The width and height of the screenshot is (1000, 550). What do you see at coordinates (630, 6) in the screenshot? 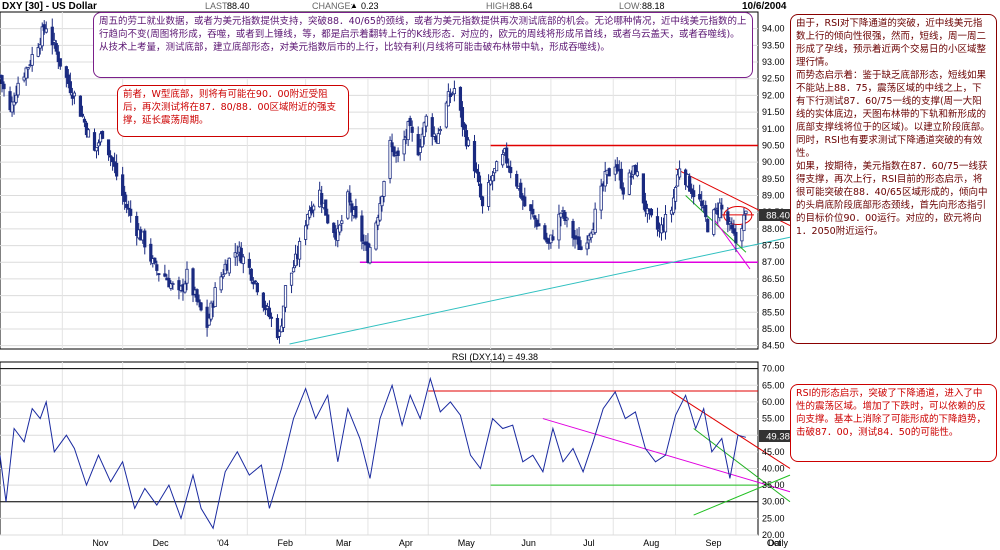
I see `low-label: LOW:` at bounding box center [630, 6].